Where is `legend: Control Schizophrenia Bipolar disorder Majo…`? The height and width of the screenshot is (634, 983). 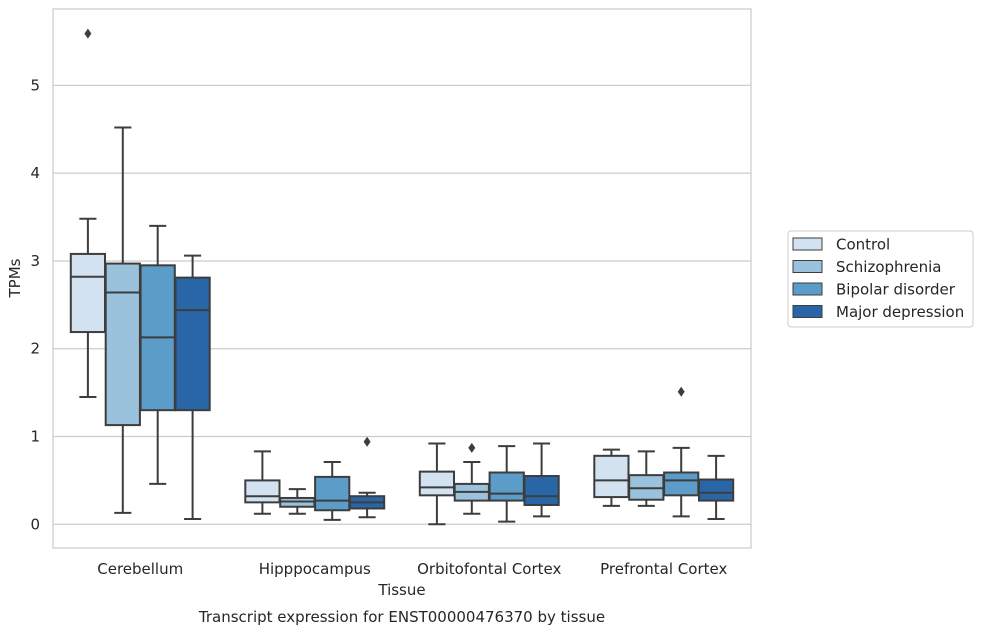 legend: Control Schizophrenia Bipolar disorder Majo… is located at coordinates (880, 279).